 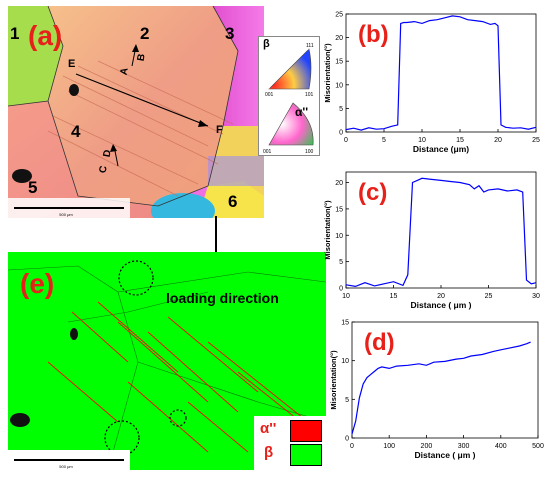 I want to click on ipf-triangles: 001 101 111 001 100, so click(x=288, y=99).